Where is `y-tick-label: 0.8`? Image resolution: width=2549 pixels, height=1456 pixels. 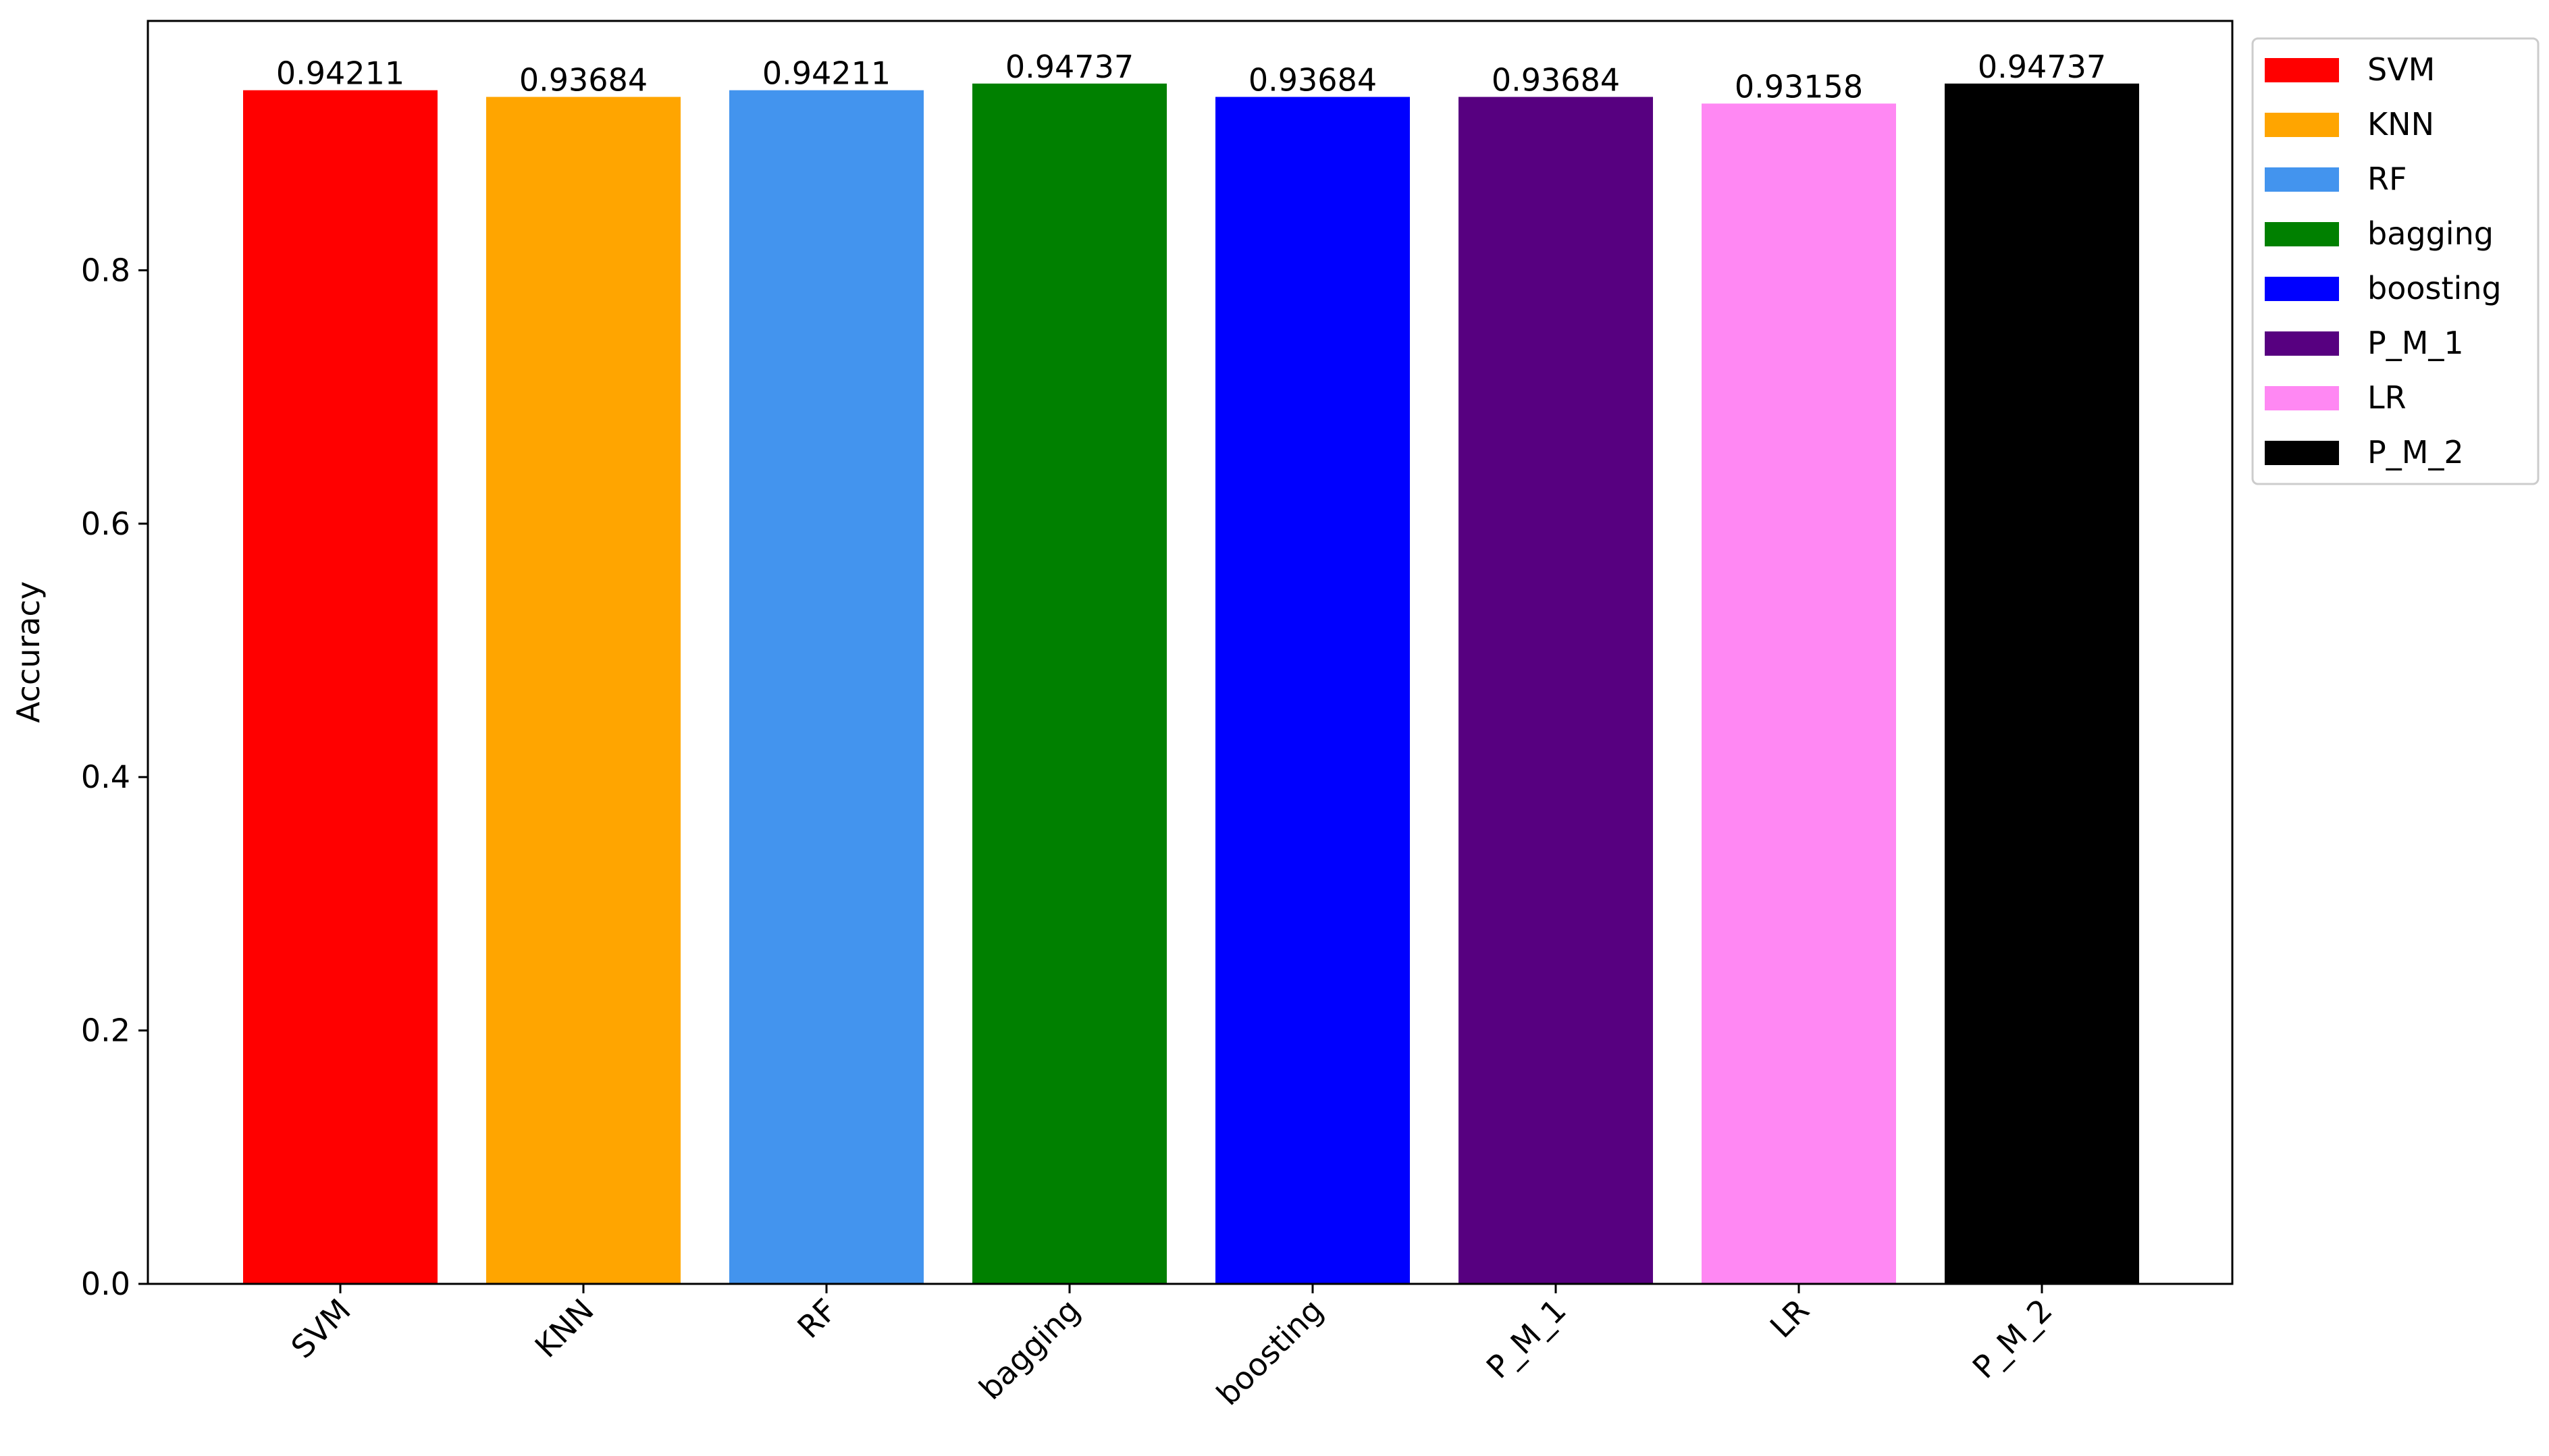 y-tick-label: 0.8 is located at coordinates (105, 270).